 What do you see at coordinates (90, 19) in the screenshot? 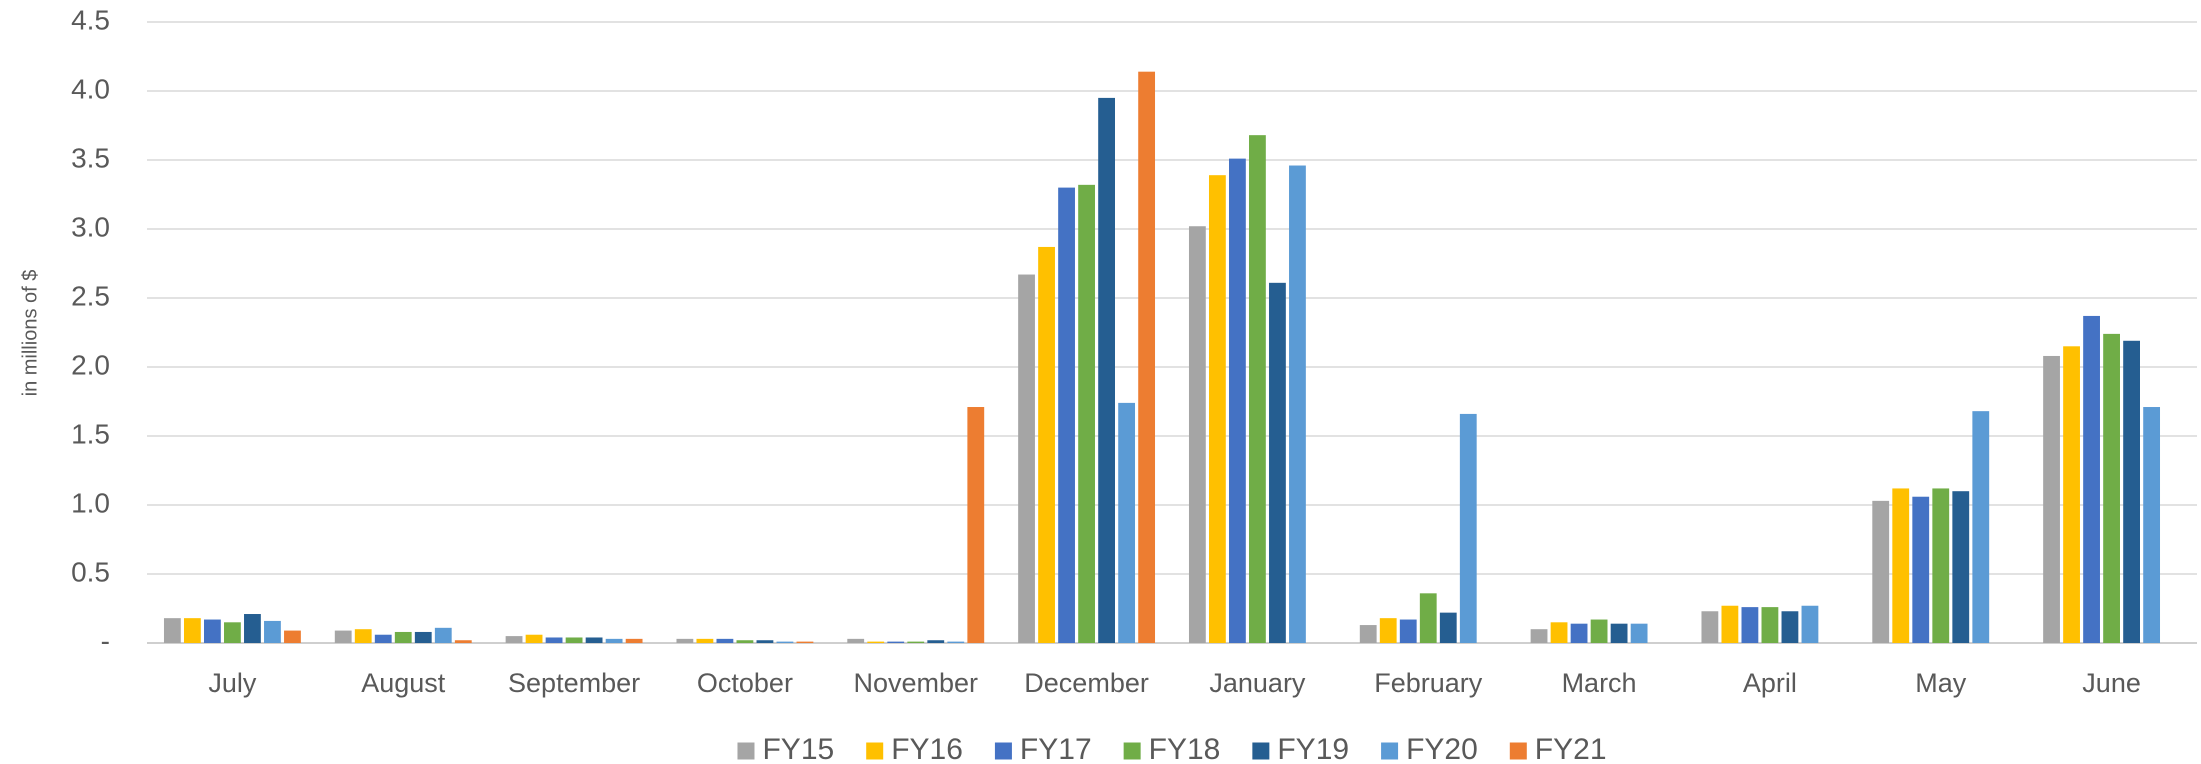
I see `y-tick-label: 4.5` at bounding box center [90, 19].